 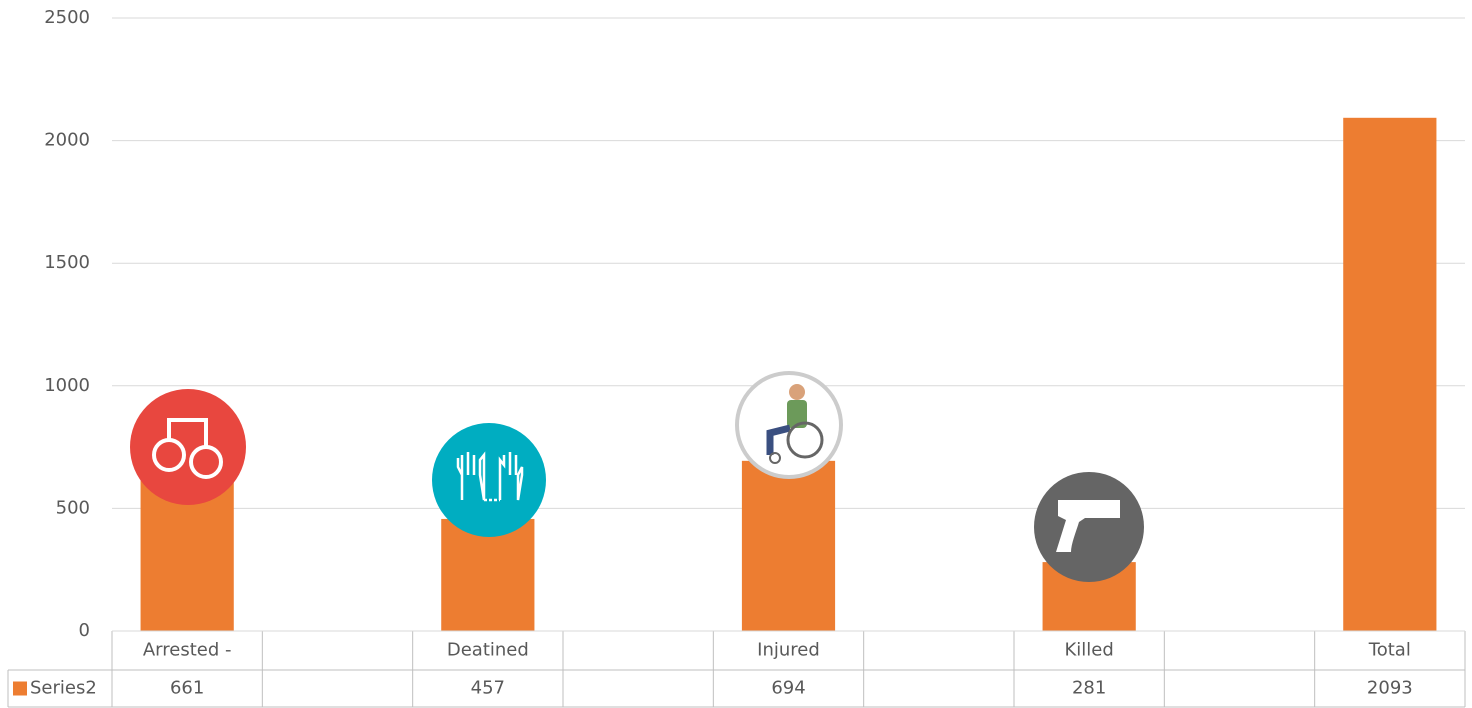 I want to click on gun-icon, so click(x=1089, y=527).